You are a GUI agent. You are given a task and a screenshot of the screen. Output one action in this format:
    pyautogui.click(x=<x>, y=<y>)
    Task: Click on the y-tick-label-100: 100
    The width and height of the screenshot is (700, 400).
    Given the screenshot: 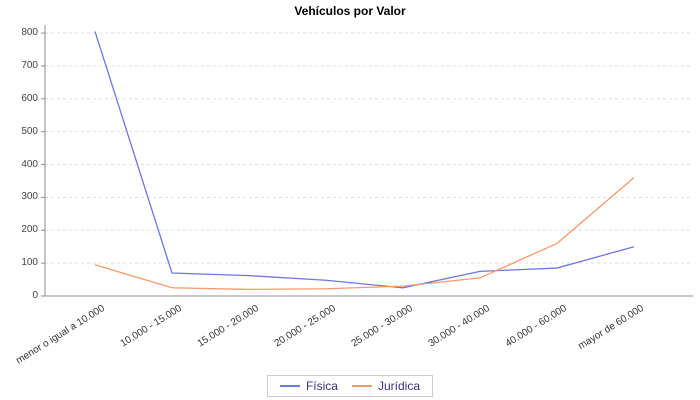 What is the action you would take?
    pyautogui.click(x=29, y=263)
    